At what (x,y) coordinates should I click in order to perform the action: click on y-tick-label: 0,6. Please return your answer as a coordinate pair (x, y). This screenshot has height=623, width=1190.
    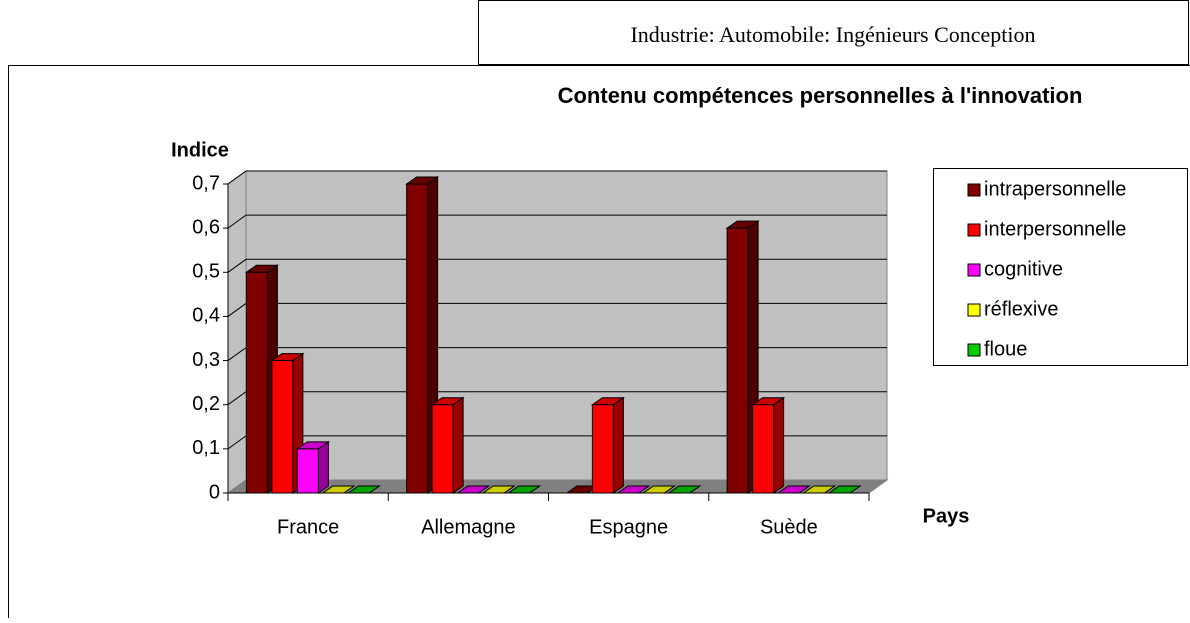
    Looking at the image, I should click on (206, 227).